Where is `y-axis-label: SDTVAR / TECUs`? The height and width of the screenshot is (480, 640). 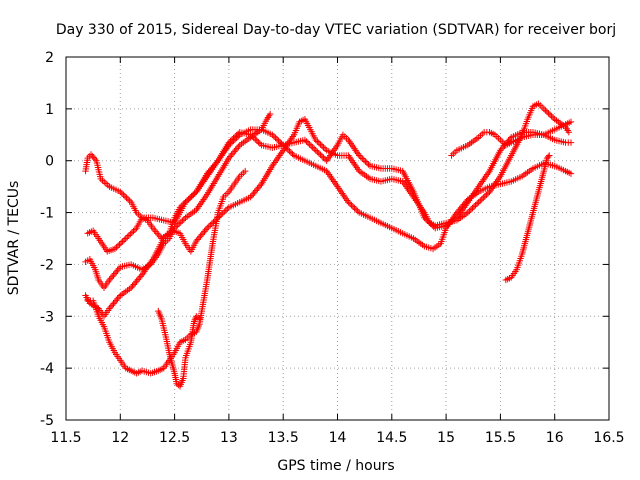 y-axis-label: SDTVAR / TECUs is located at coordinates (14, 238).